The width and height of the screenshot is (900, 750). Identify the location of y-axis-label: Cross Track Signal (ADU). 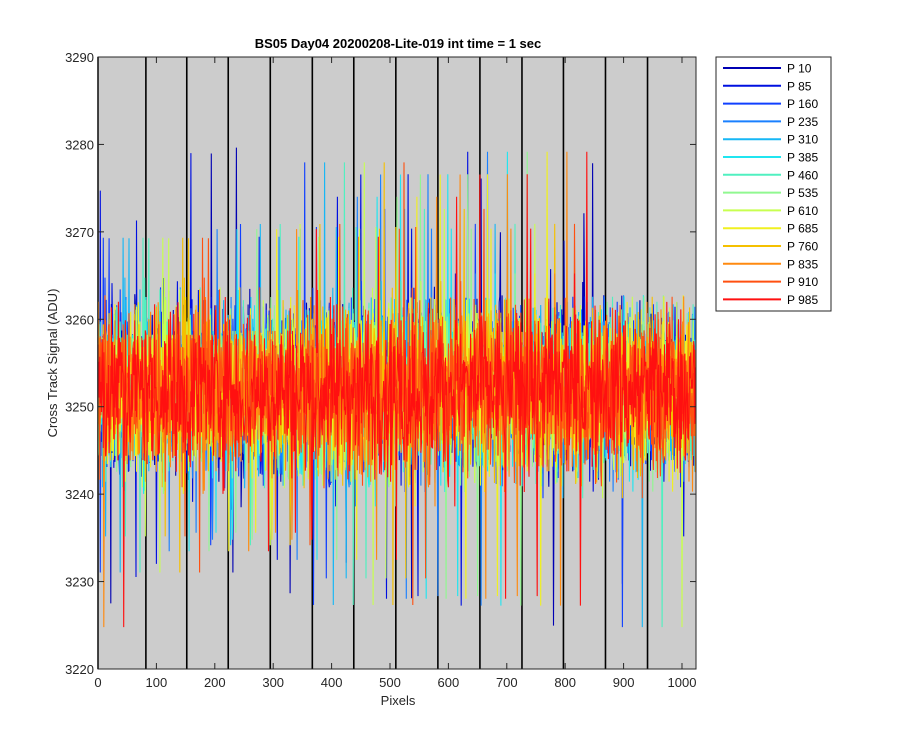
(52, 363).